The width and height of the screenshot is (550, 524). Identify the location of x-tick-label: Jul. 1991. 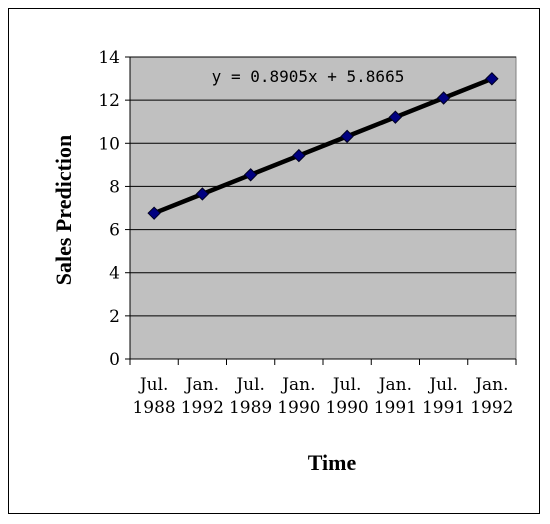
(443, 396).